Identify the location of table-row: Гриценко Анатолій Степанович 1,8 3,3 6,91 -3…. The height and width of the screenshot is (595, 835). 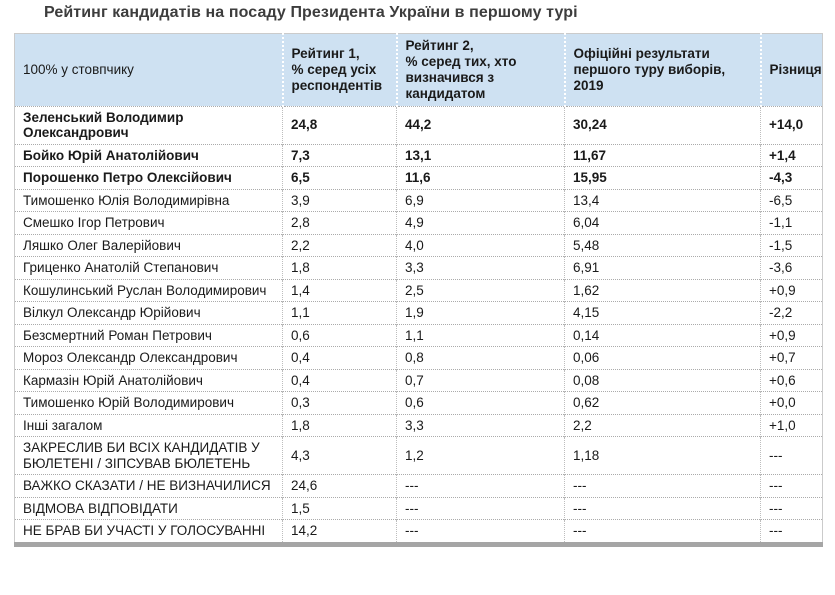
(418, 268).